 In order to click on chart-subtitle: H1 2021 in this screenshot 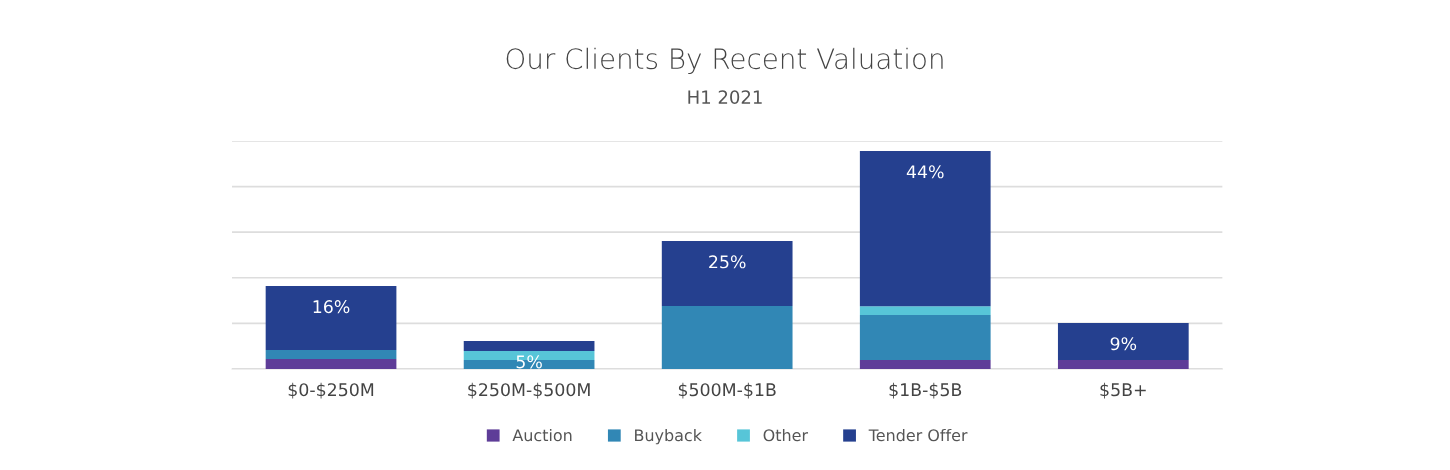, I will do `click(725, 97)`.